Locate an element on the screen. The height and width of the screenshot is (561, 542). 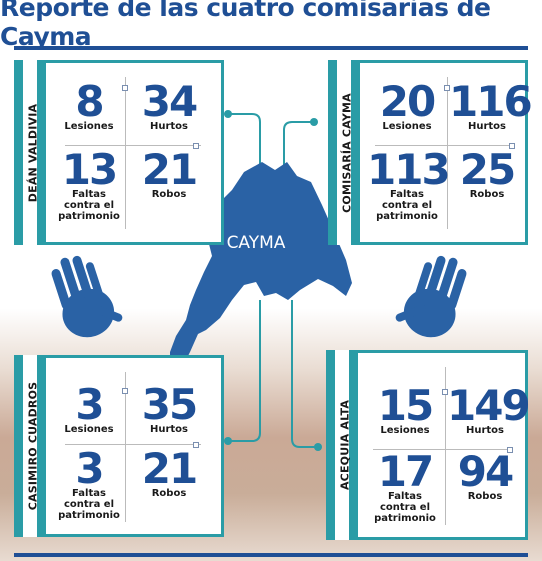
stat-value: 15 is located at coordinates (405, 405).